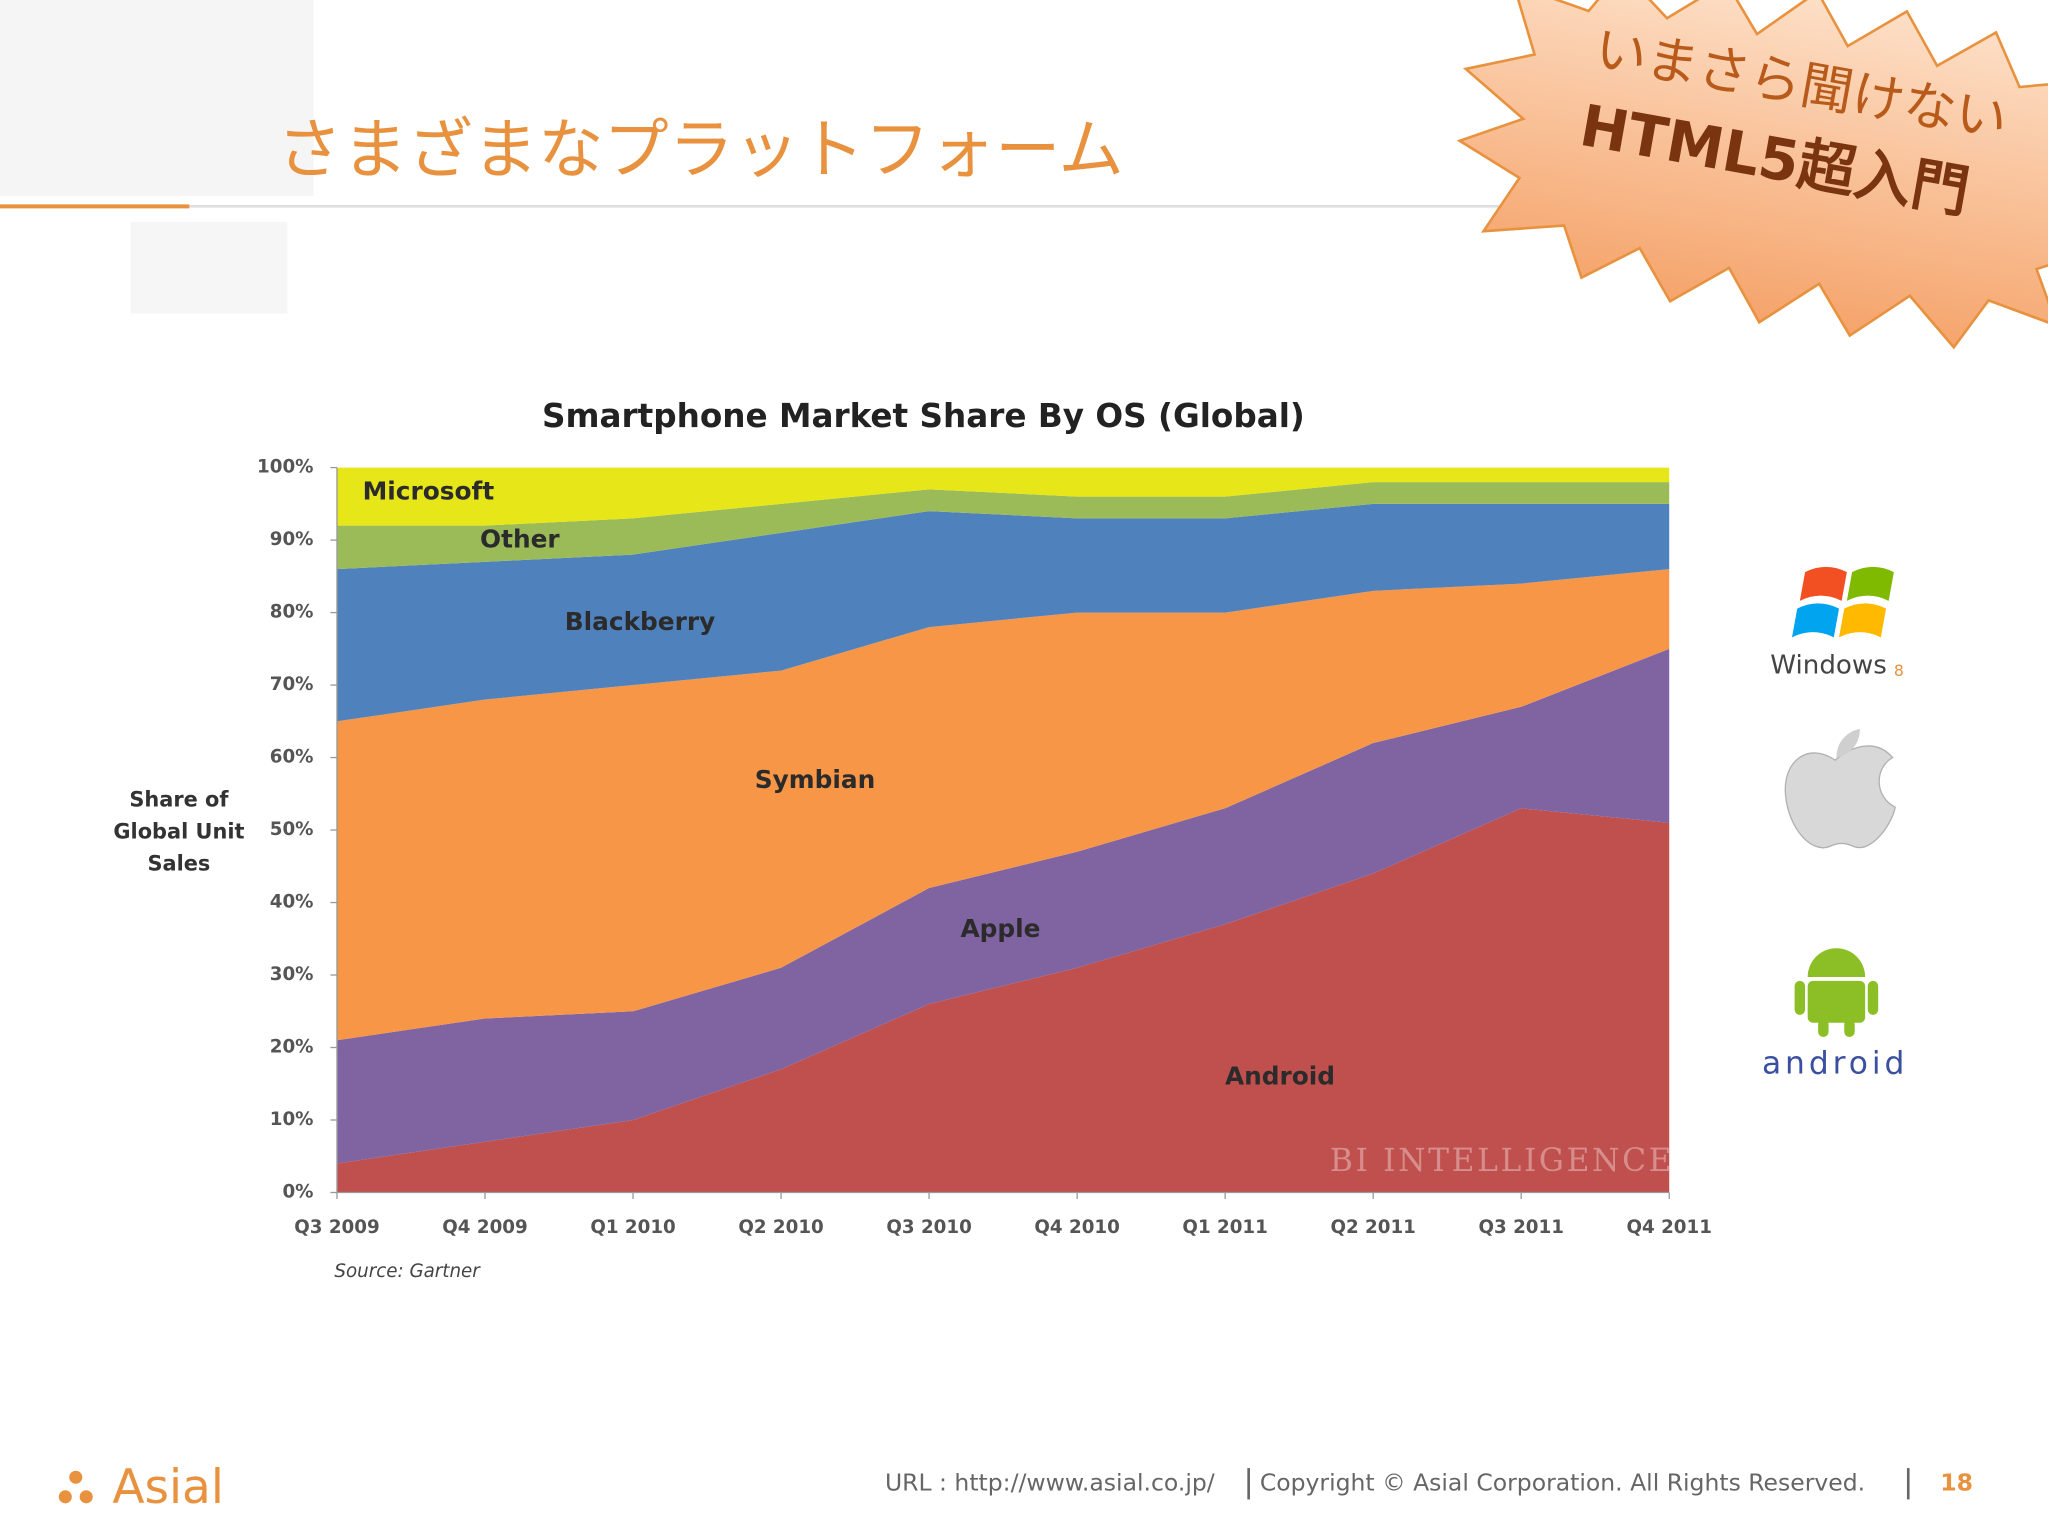 This screenshot has height=1536, width=2048. I want to click on badge: いまさら聞けない HTML5超入門, so click(1752, 175).